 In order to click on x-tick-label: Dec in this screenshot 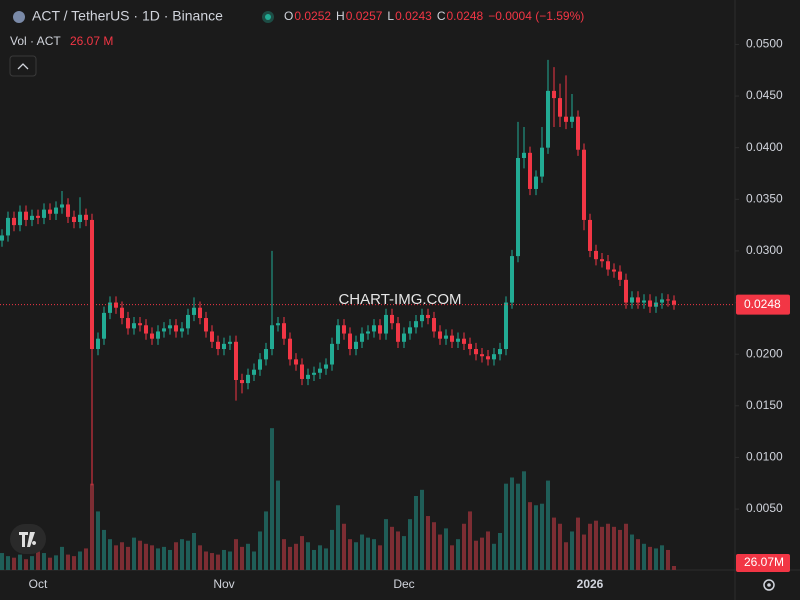, I will do `click(403, 584)`.